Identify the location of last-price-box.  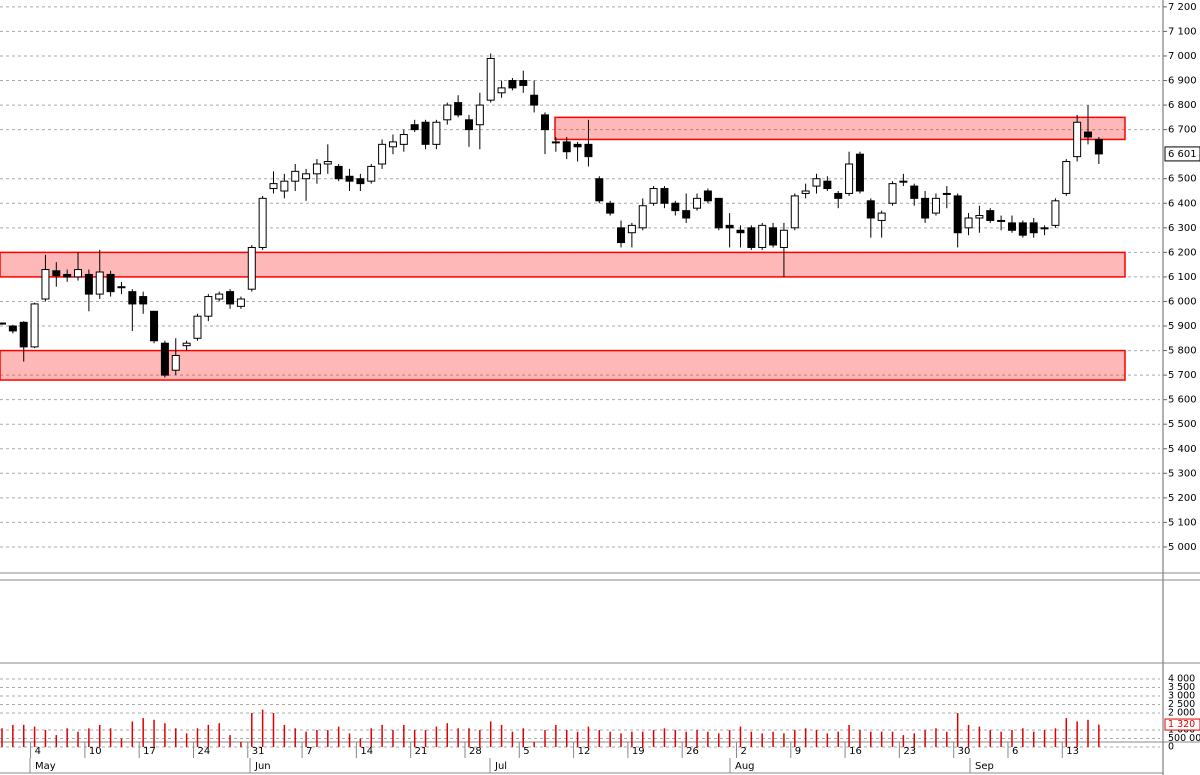
(1182, 154).